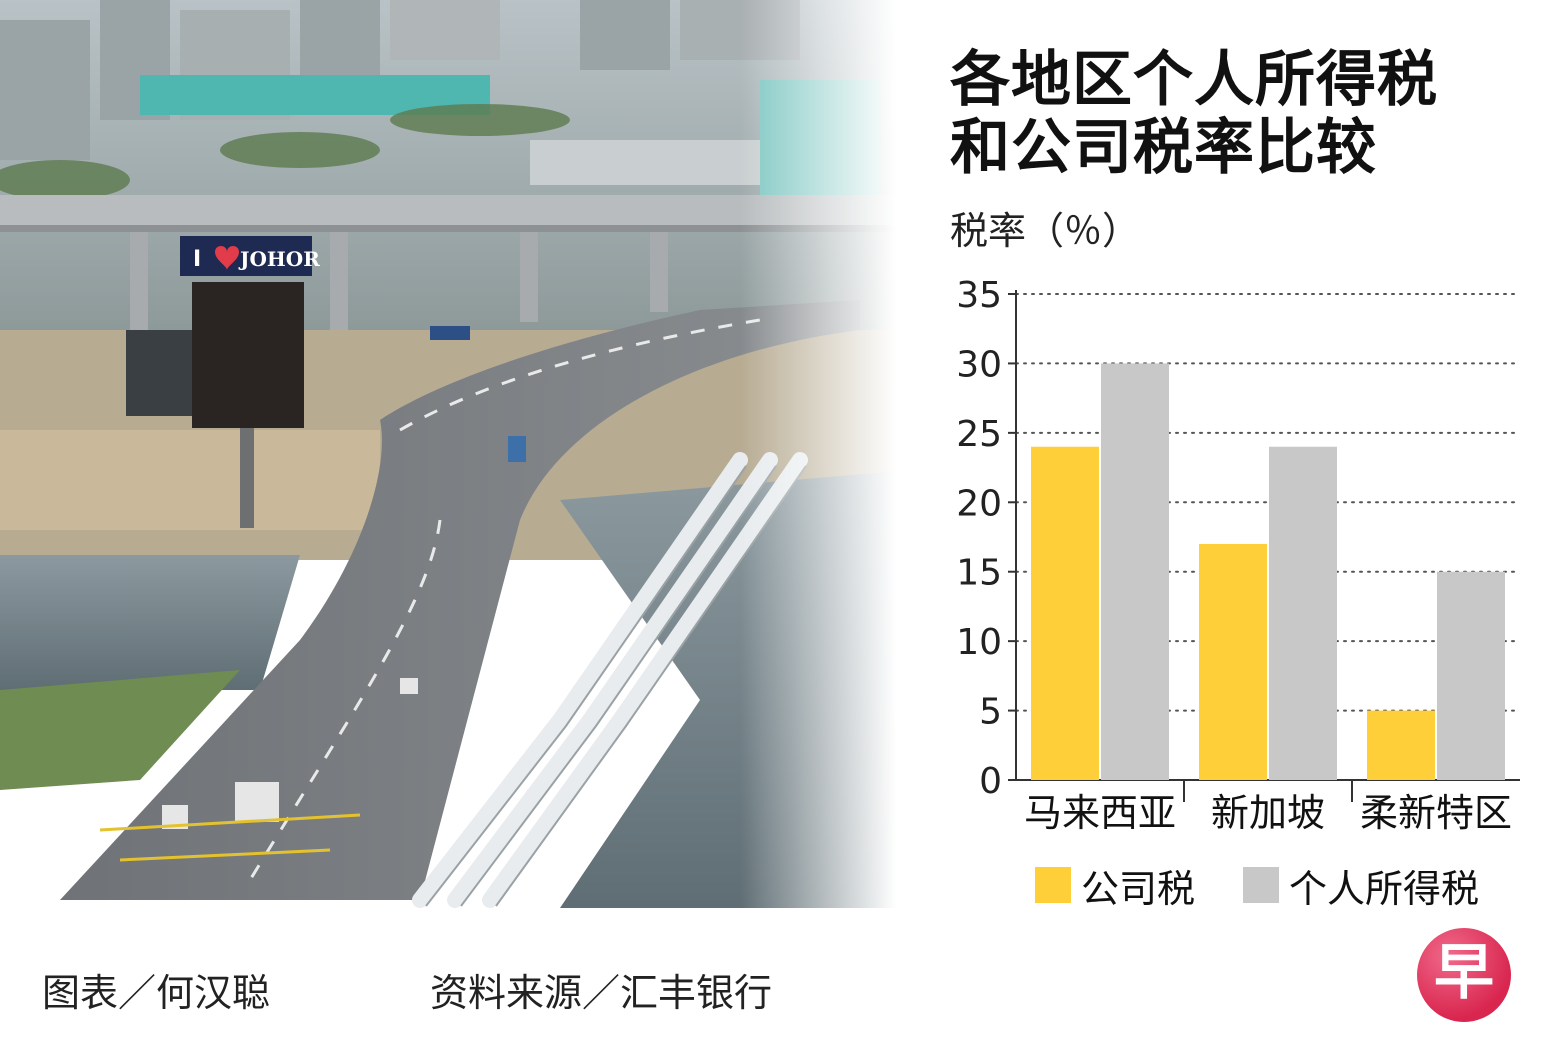 This screenshot has height=1062, width=1564. What do you see at coordinates (979, 434) in the screenshot?
I see `y-tick-label: 25` at bounding box center [979, 434].